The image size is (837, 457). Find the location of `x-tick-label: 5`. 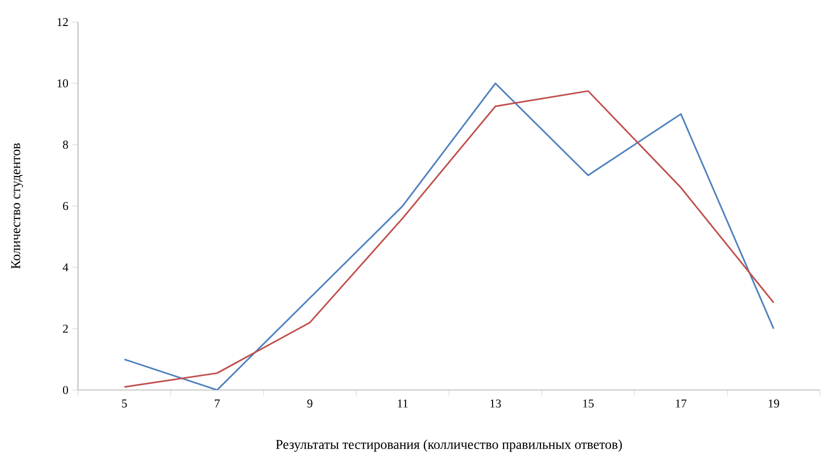

x-tick-label: 5 is located at coordinates (124, 404).